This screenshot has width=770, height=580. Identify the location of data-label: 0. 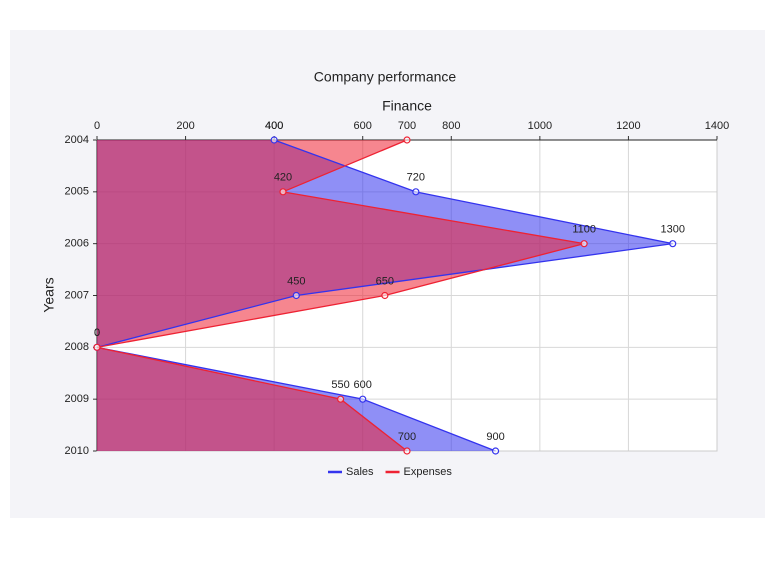
(97, 333).